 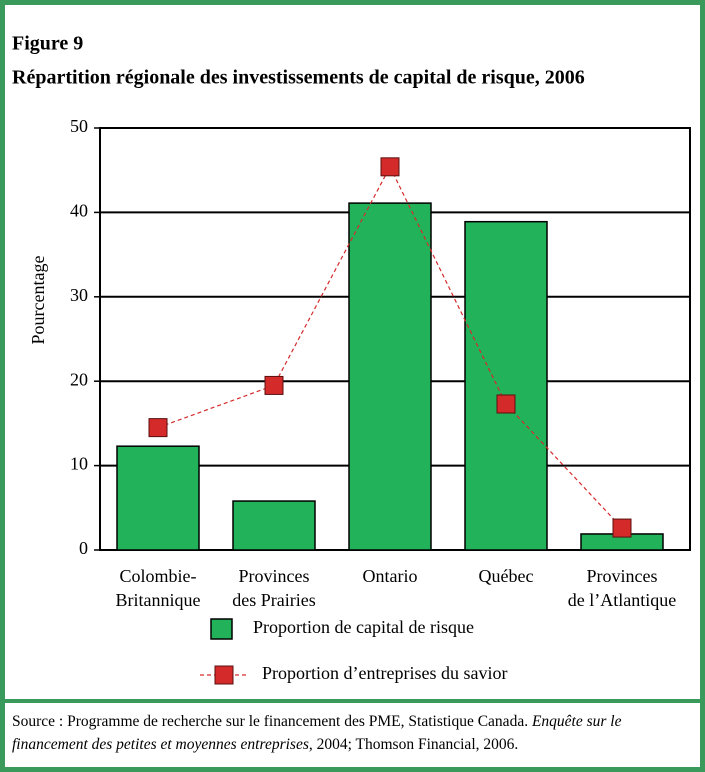 I want to click on source-suffix: , 2004; Thomson Financial, 2006., so click(x=413, y=744).